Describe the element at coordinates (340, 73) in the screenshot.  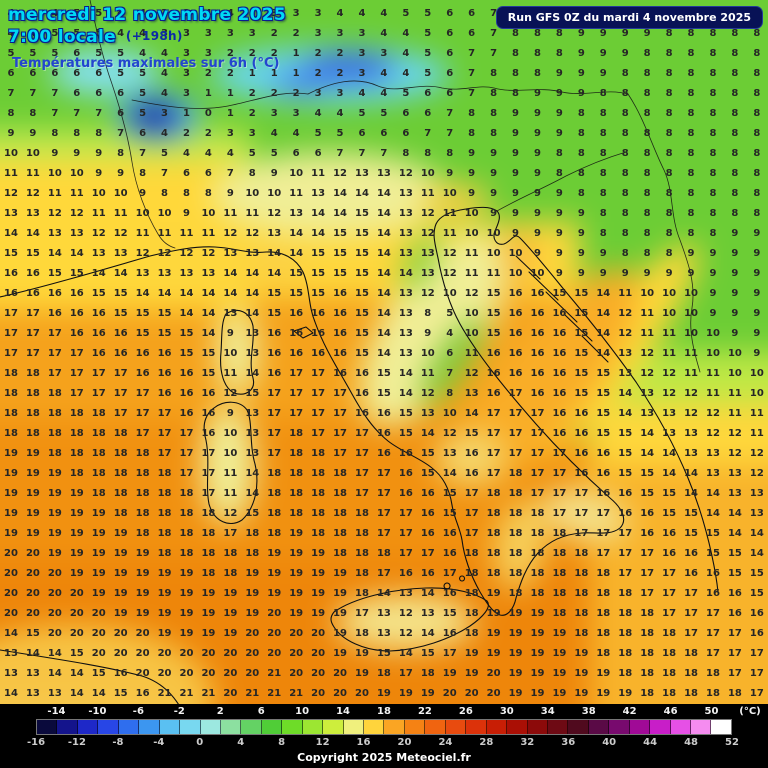
I see `temperature-value: 2` at that location.